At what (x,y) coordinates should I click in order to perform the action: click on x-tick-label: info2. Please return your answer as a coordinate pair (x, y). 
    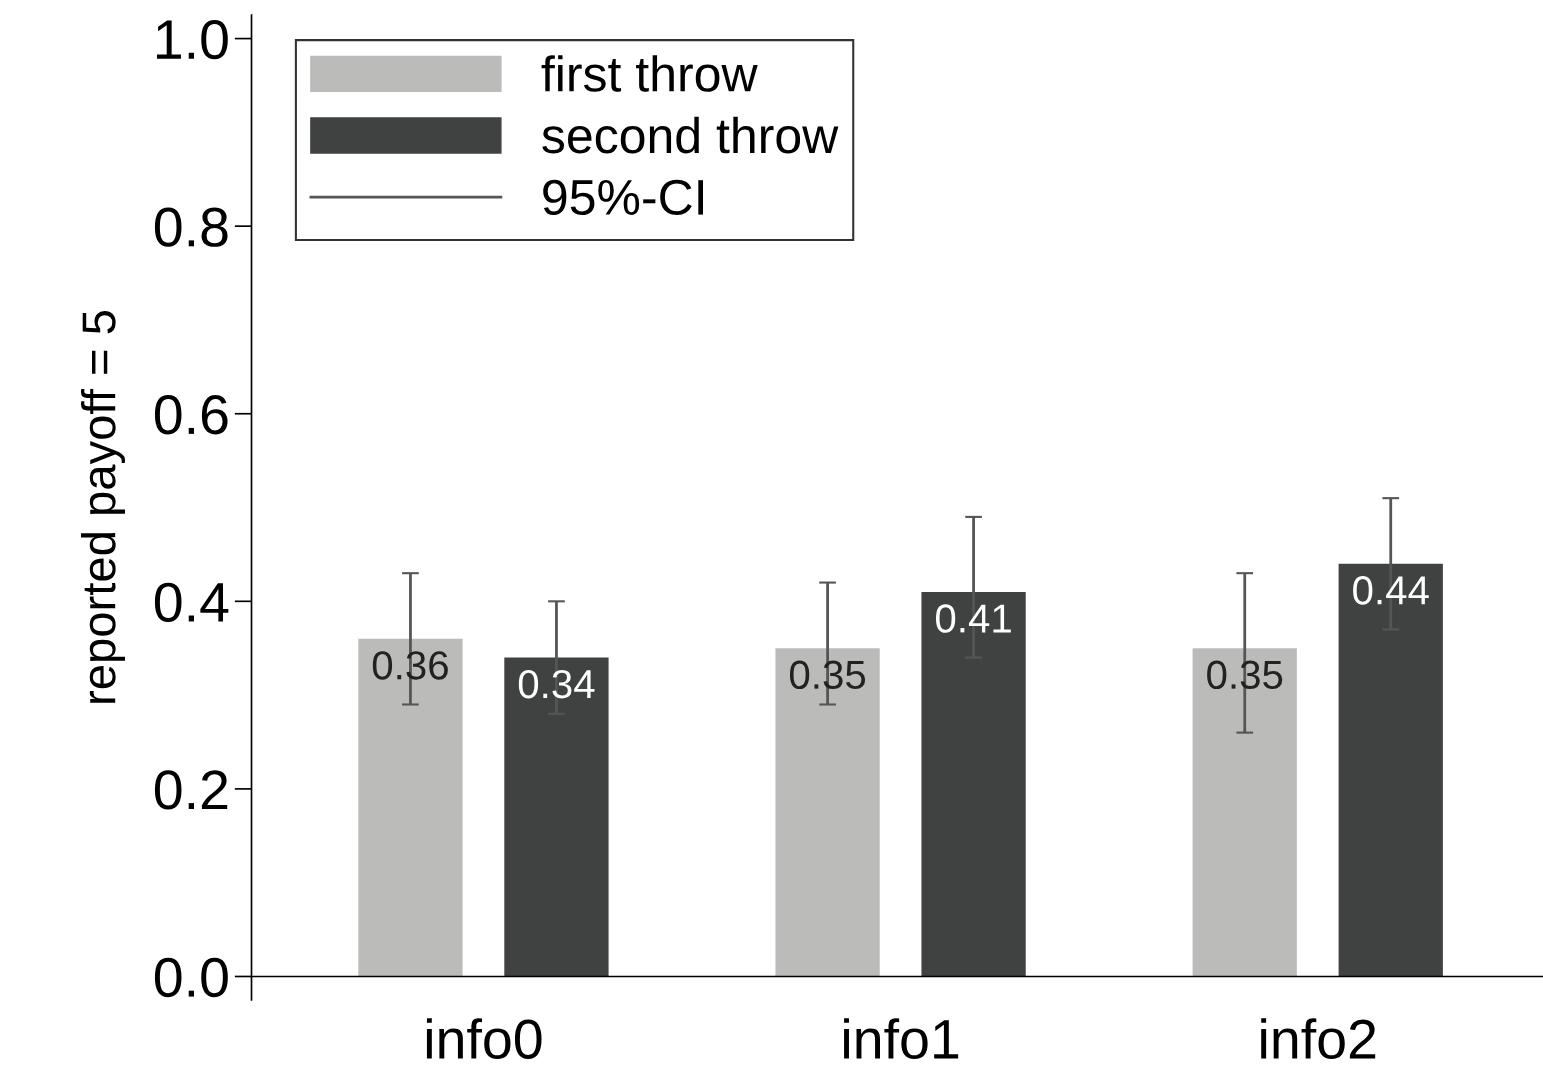
    Looking at the image, I should click on (1318, 1038).